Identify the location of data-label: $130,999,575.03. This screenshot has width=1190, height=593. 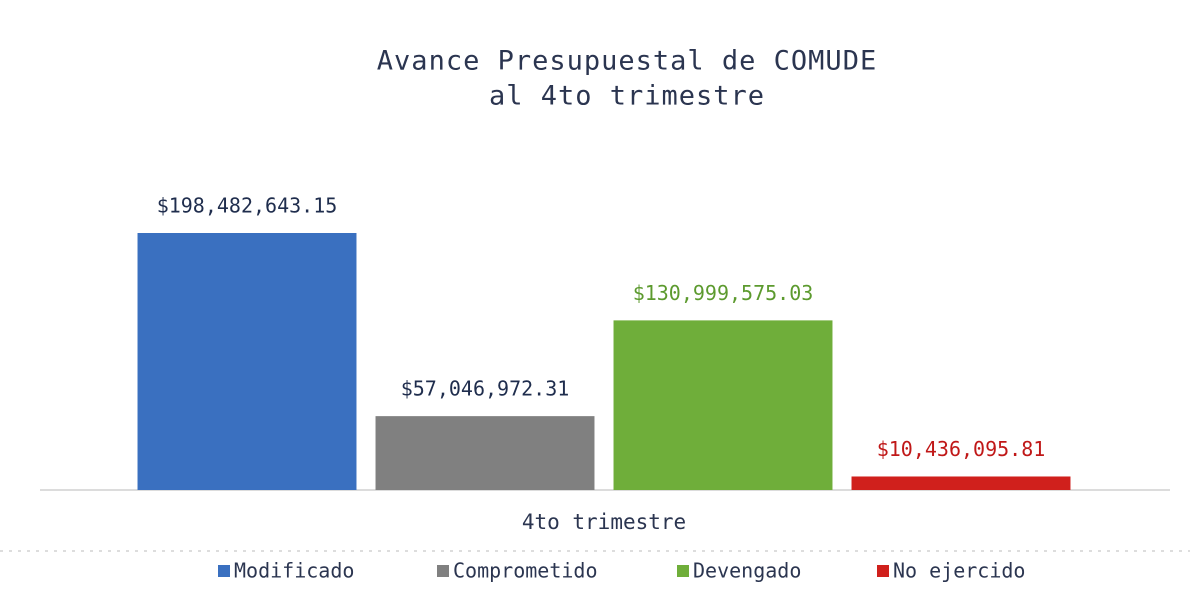
(723, 293).